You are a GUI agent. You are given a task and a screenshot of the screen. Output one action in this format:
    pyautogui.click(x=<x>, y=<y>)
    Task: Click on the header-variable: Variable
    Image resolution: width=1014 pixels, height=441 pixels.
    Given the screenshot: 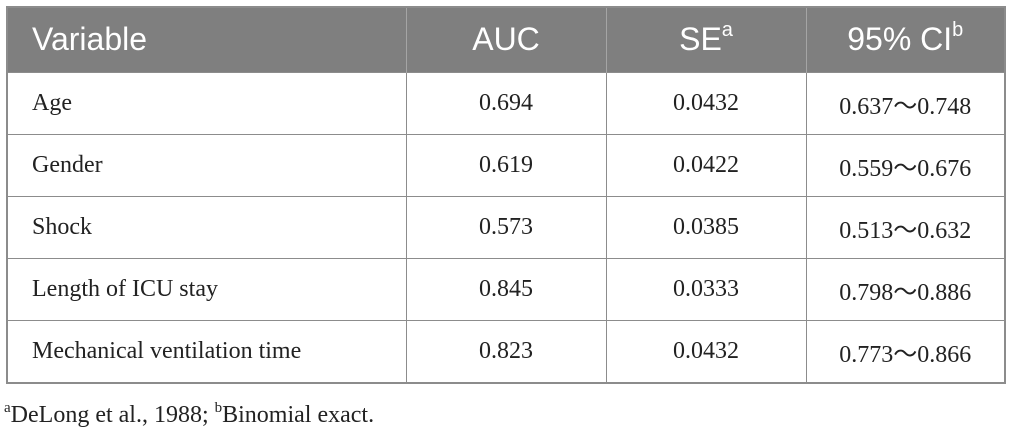 What is the action you would take?
    pyautogui.click(x=90, y=39)
    